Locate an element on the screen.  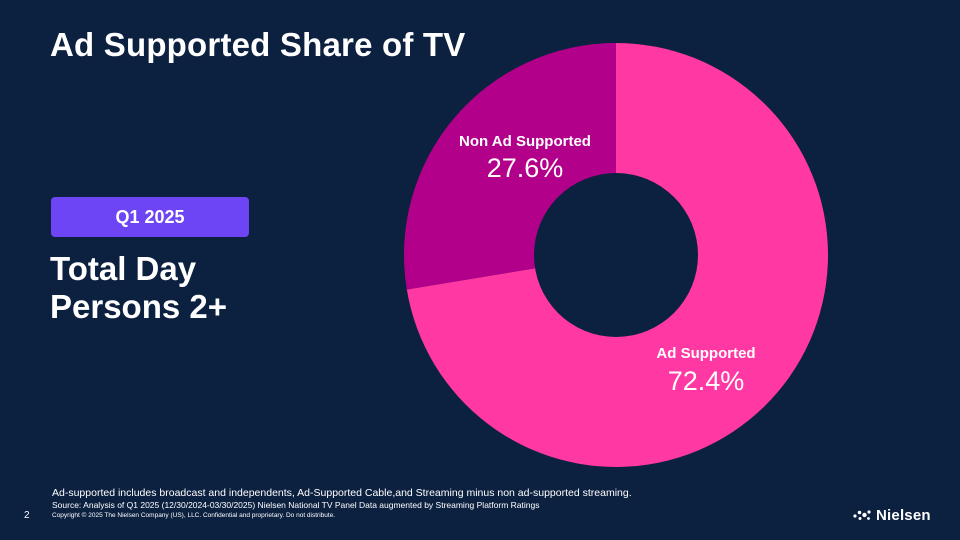
logo-text: Nielsen is located at coordinates (903, 515).